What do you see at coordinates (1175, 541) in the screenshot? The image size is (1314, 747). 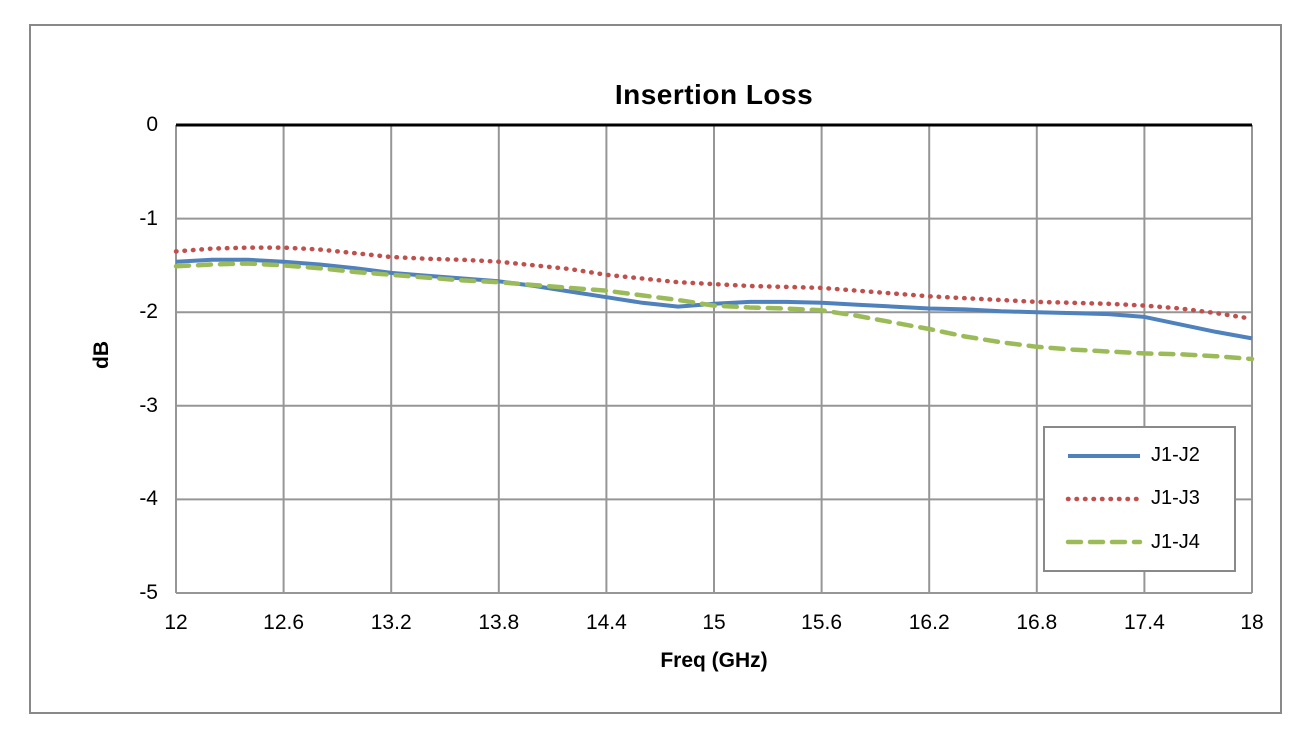 I see `legend-label: J1-J4` at bounding box center [1175, 541].